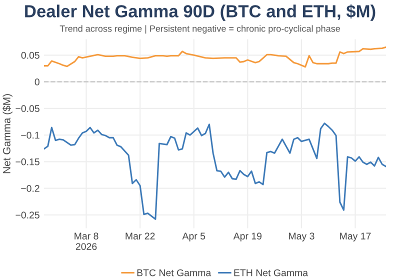  I want to click on y-tick-label: −0.2, so click(30, 188).